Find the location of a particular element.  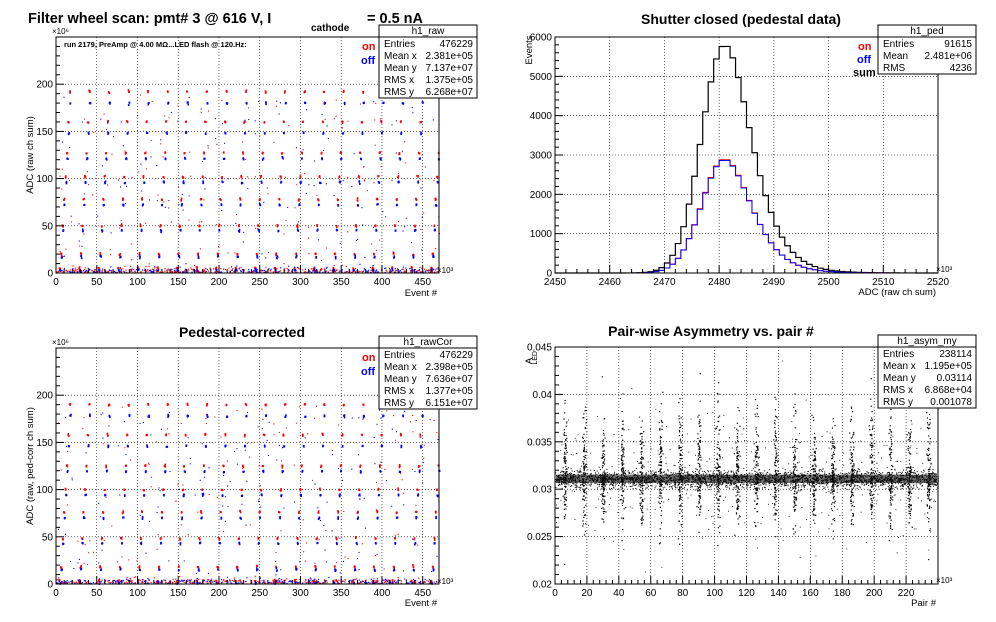

x-tick-label: 0 is located at coordinates (56, 593).